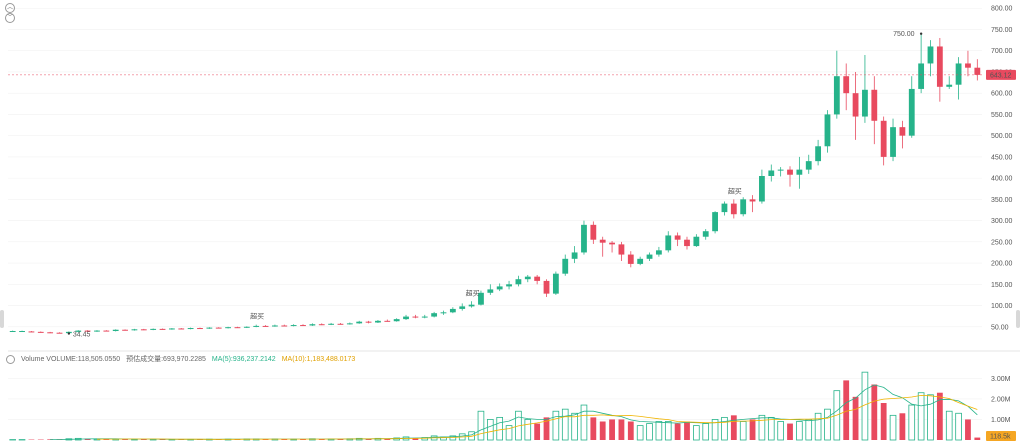  I want to click on left-scroll-handle, so click(2, 319).